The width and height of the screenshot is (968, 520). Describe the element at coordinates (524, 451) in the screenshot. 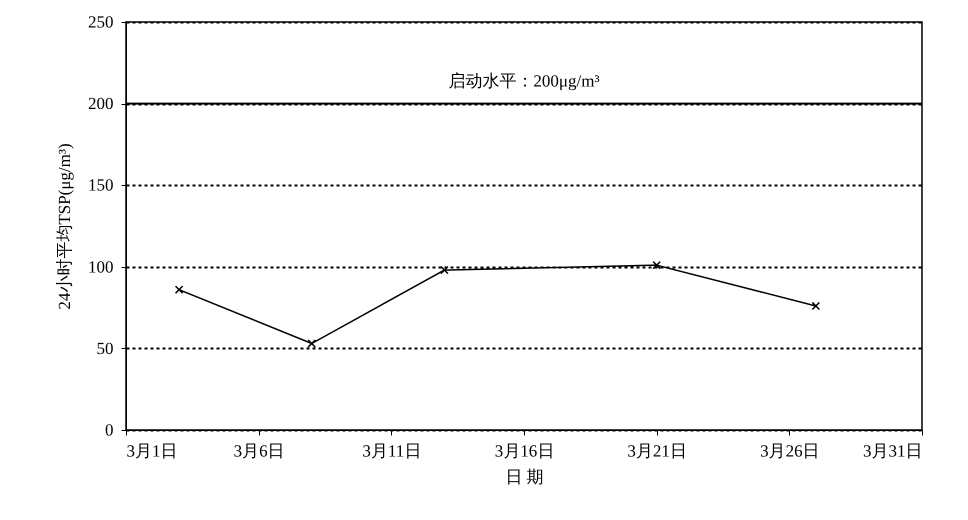

I see `x-tick-label: 3月16日` at that location.